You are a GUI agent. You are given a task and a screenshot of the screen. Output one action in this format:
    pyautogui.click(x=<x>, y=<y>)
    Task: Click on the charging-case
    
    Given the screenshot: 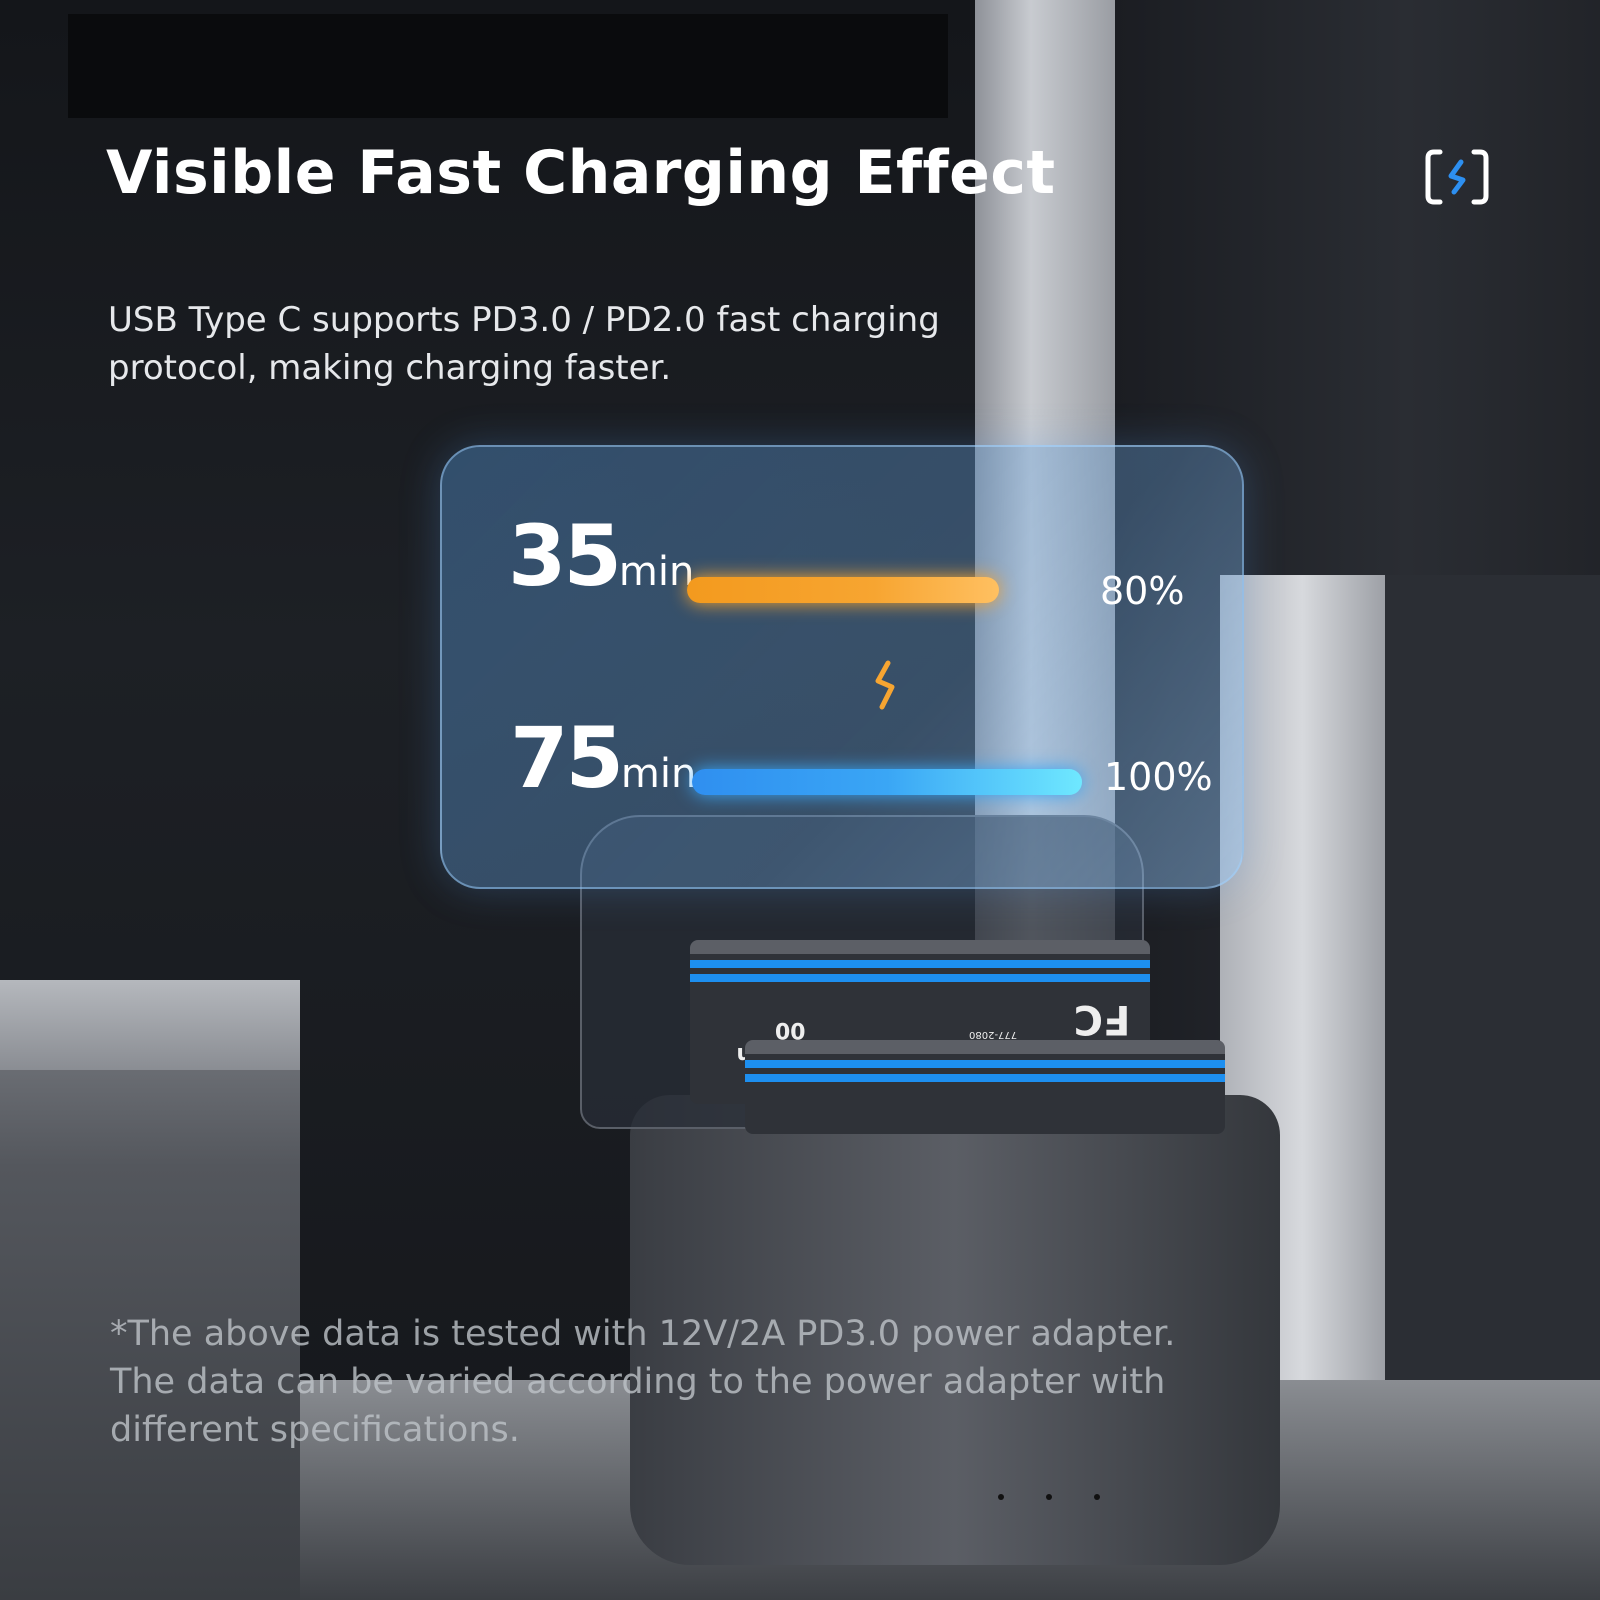 What is the action you would take?
    pyautogui.click(x=955, y=1330)
    